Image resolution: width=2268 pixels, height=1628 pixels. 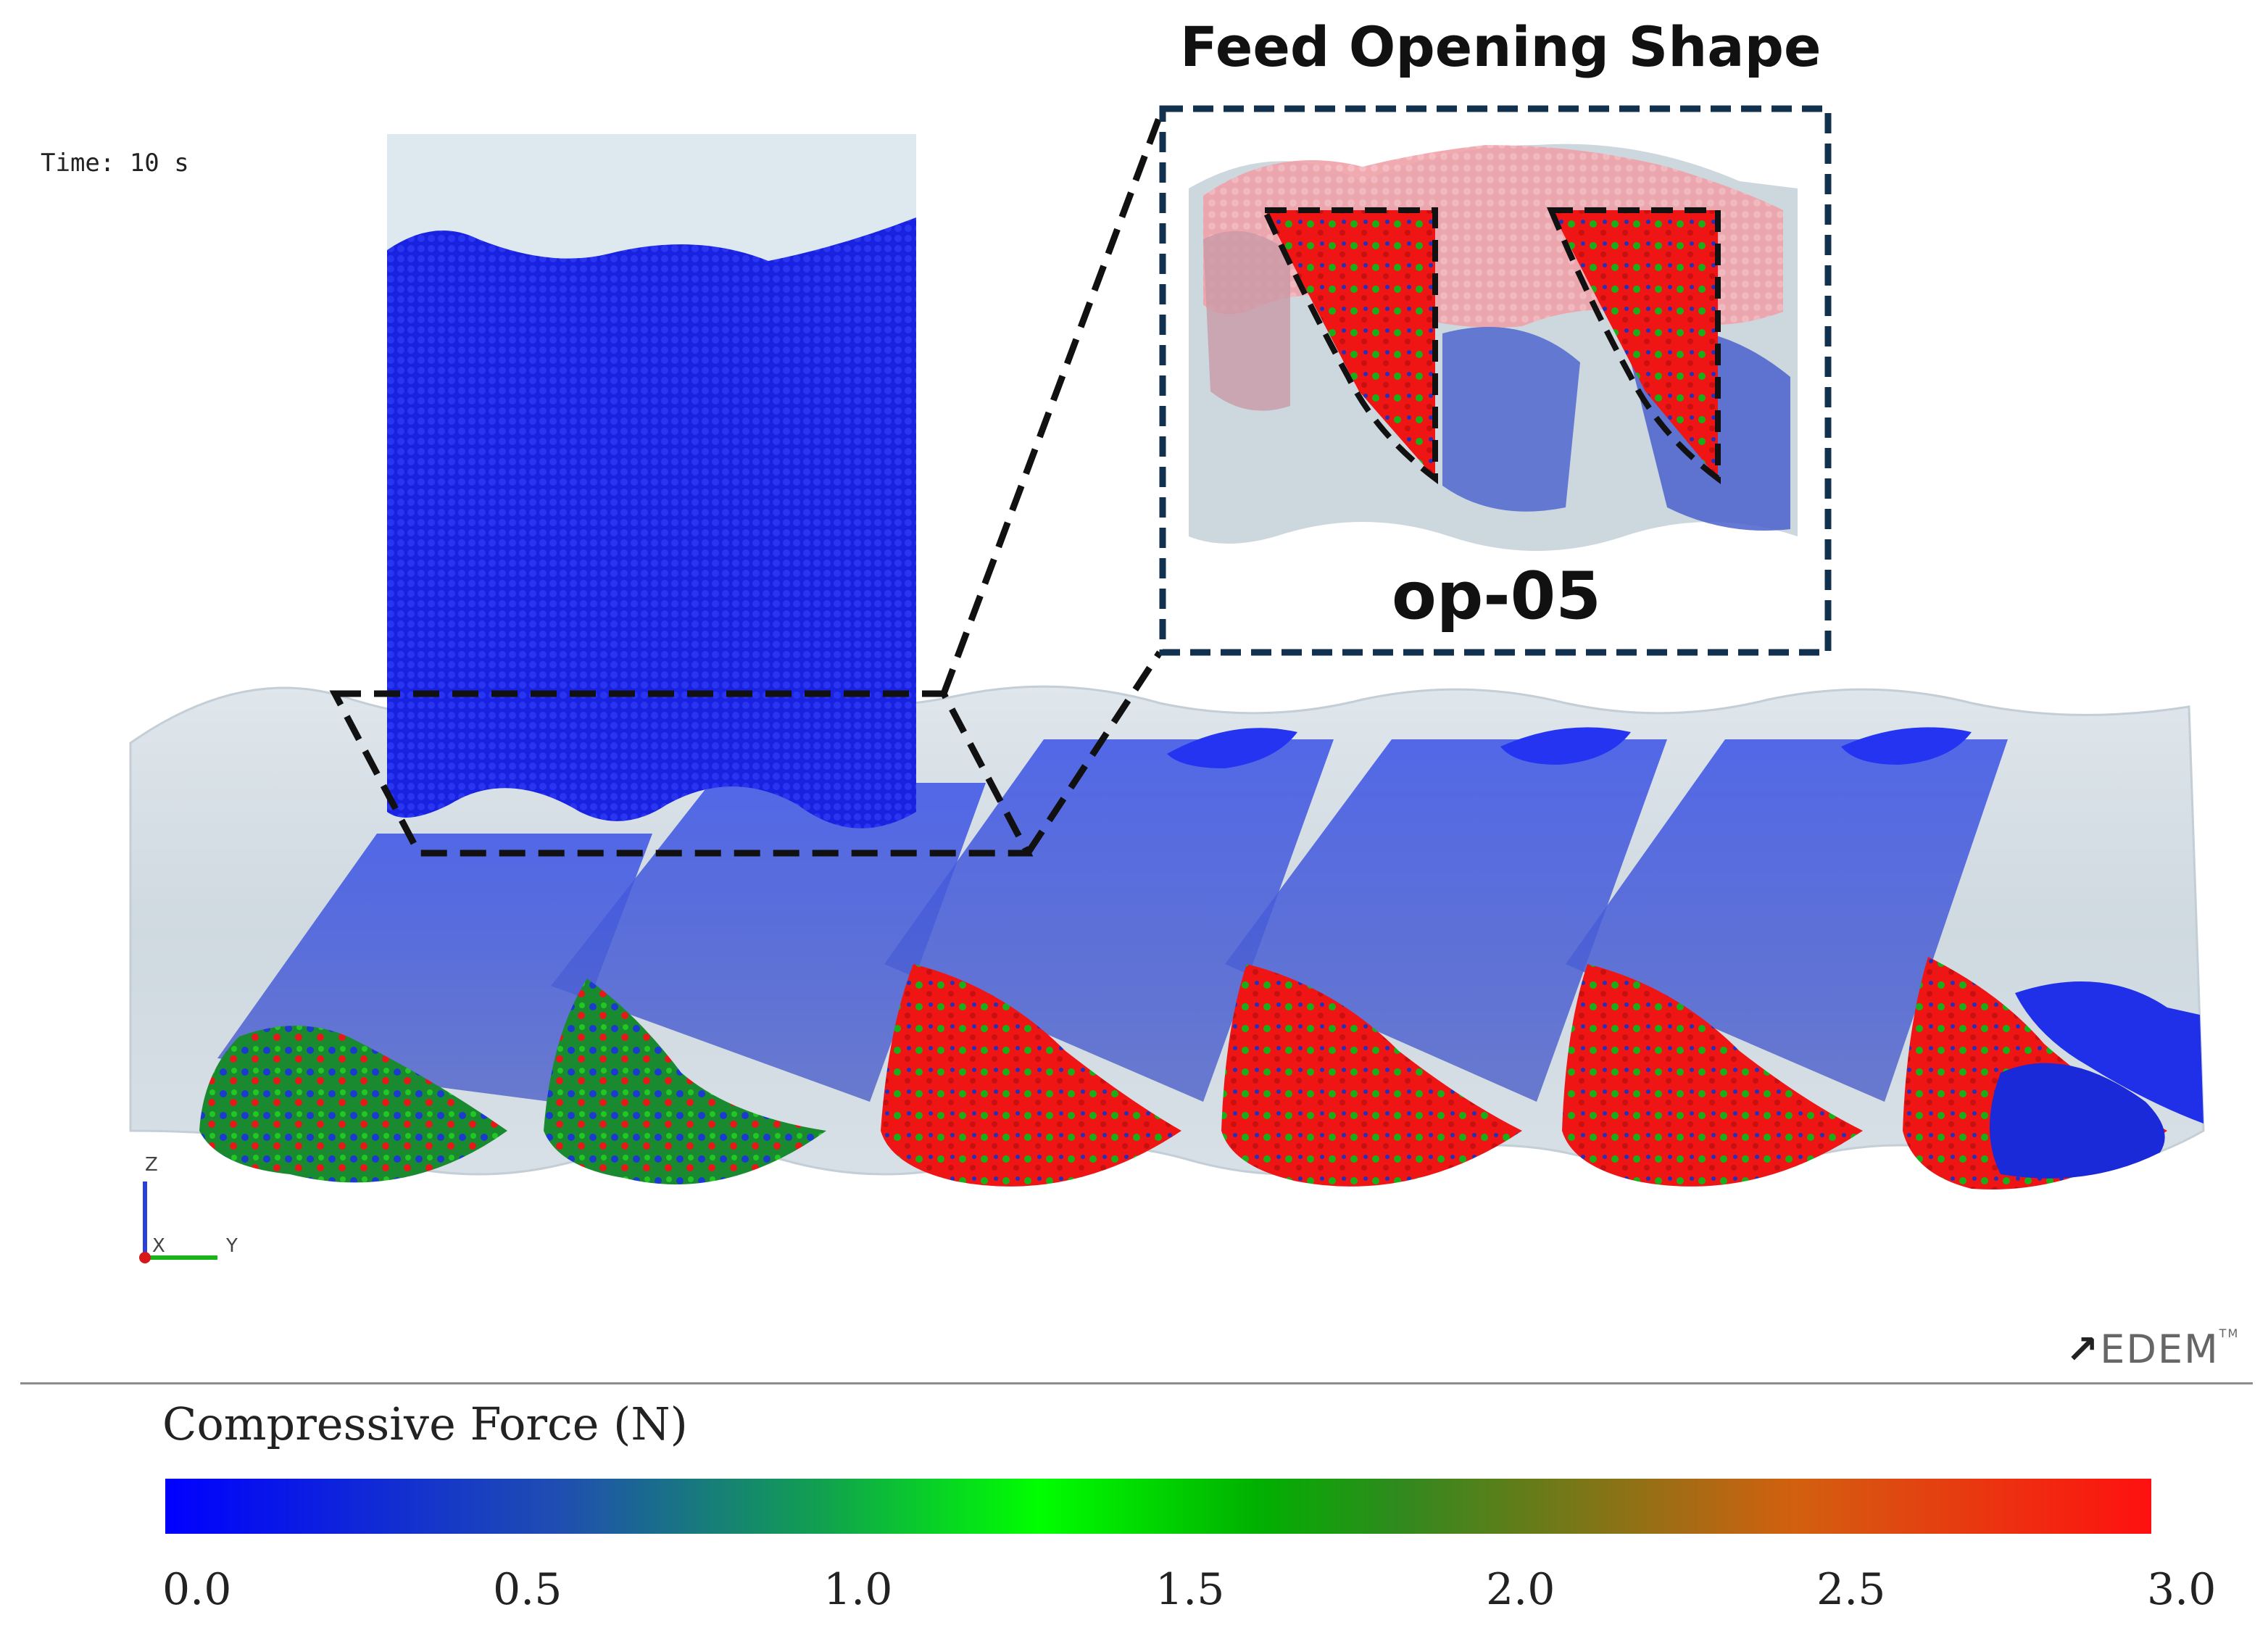 I want to click on logo-text: EDEM, so click(x=2159, y=1349).